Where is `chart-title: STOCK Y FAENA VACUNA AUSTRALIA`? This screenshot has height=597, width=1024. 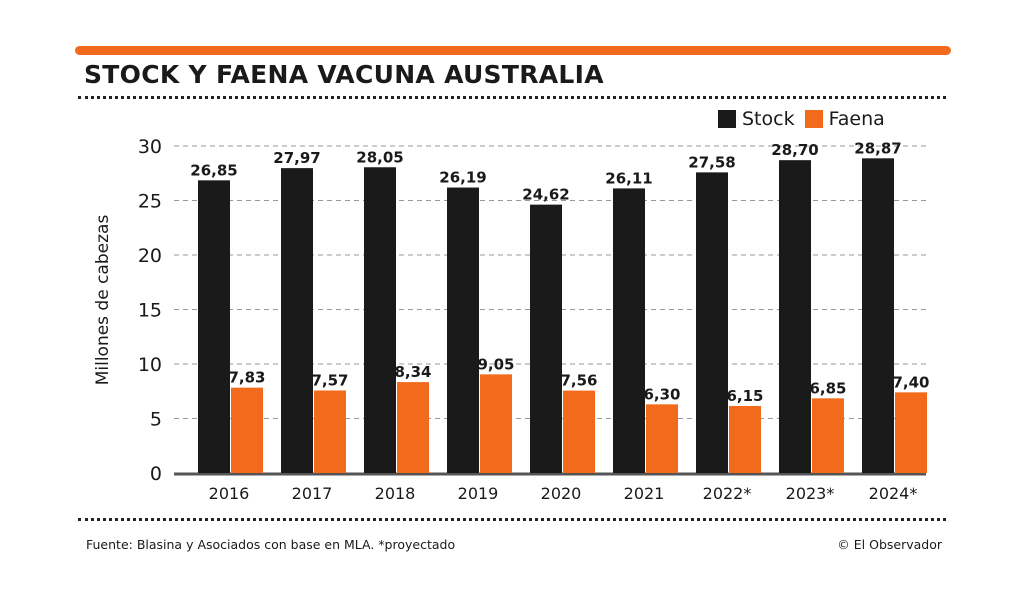 chart-title: STOCK Y FAENA VACUNA AUSTRALIA is located at coordinates (344, 74).